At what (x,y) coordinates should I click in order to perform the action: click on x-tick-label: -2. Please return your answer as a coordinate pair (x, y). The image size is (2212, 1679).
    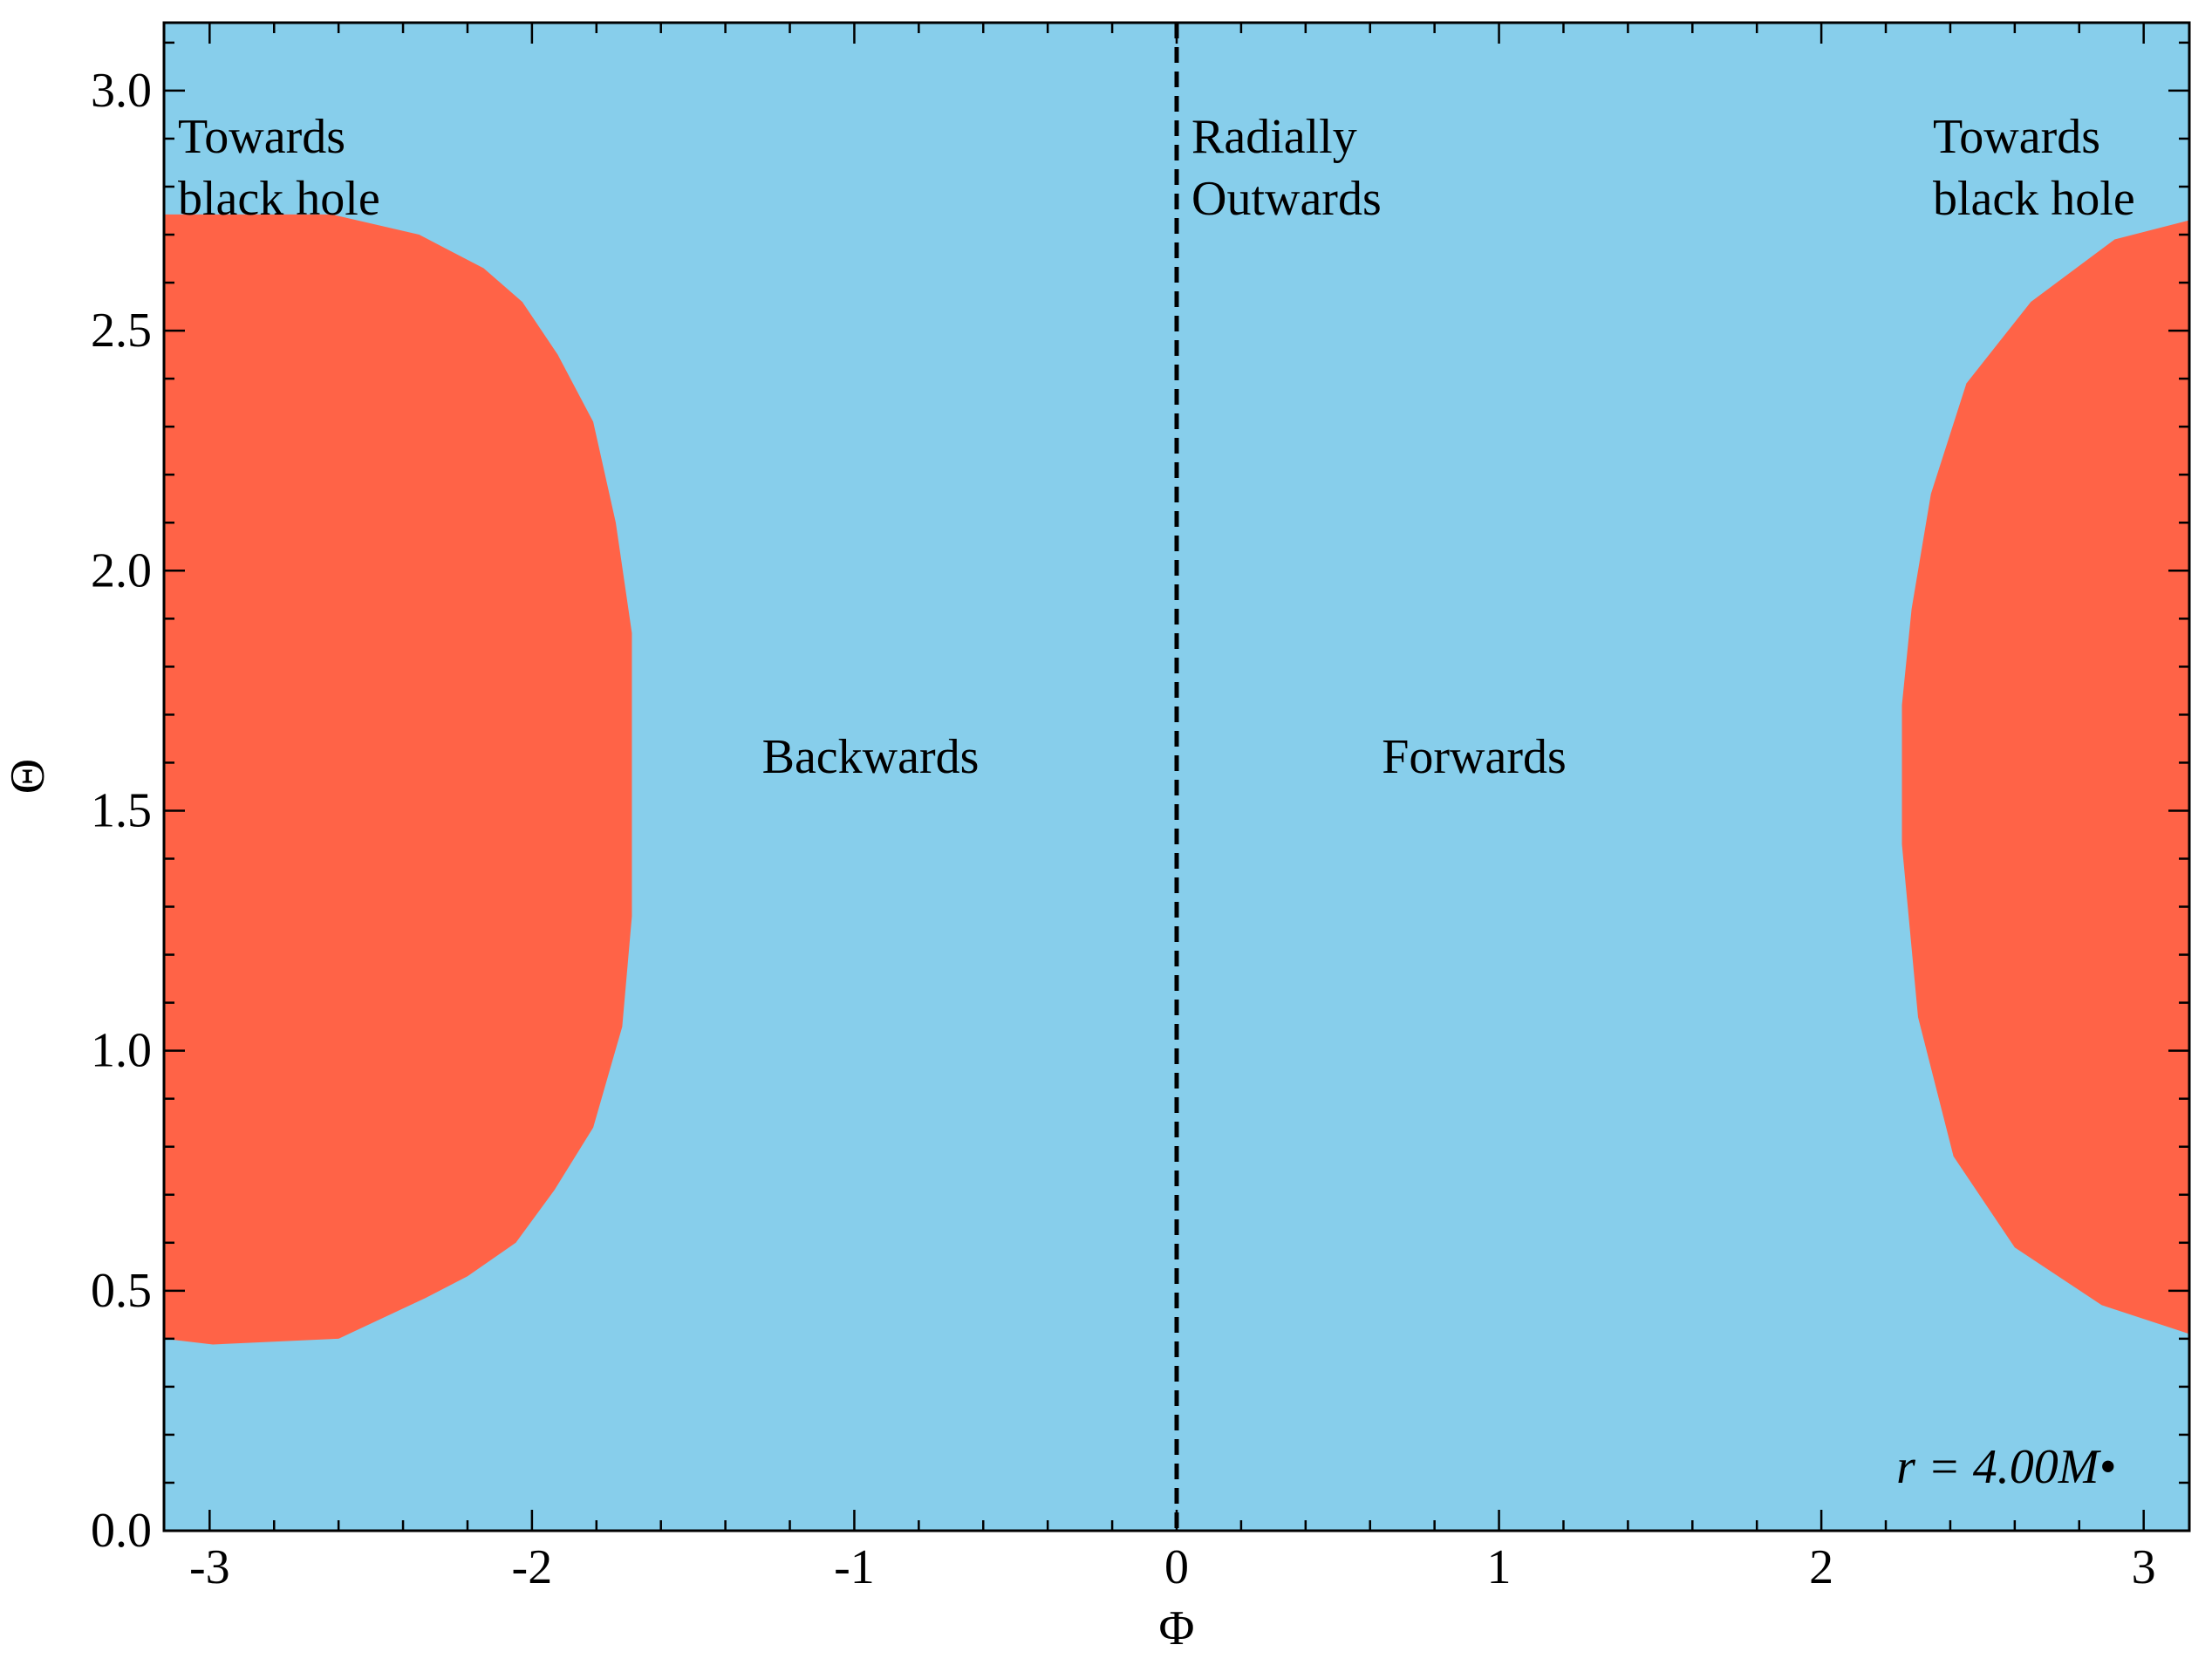
    Looking at the image, I should click on (532, 1567).